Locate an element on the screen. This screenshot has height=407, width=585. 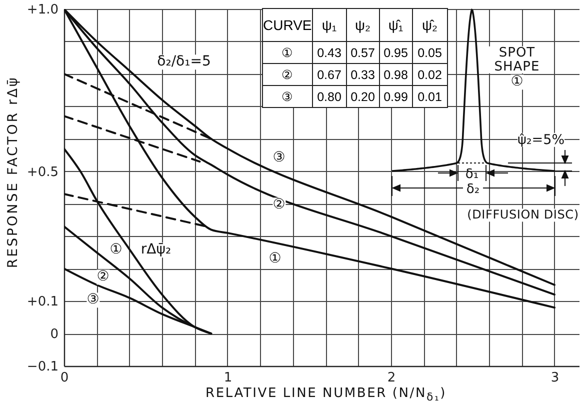
y-axis-title: RESPONSE FACTOR rΔψ̄ is located at coordinates (12, 172).